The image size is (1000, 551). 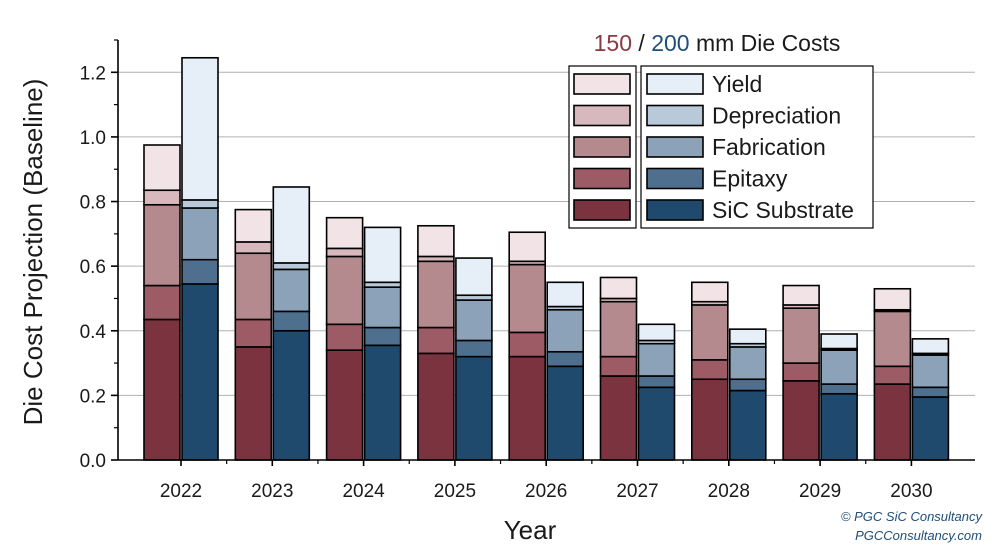 What do you see at coordinates (344, 233) in the screenshot?
I see `bar-150-2024-yield` at bounding box center [344, 233].